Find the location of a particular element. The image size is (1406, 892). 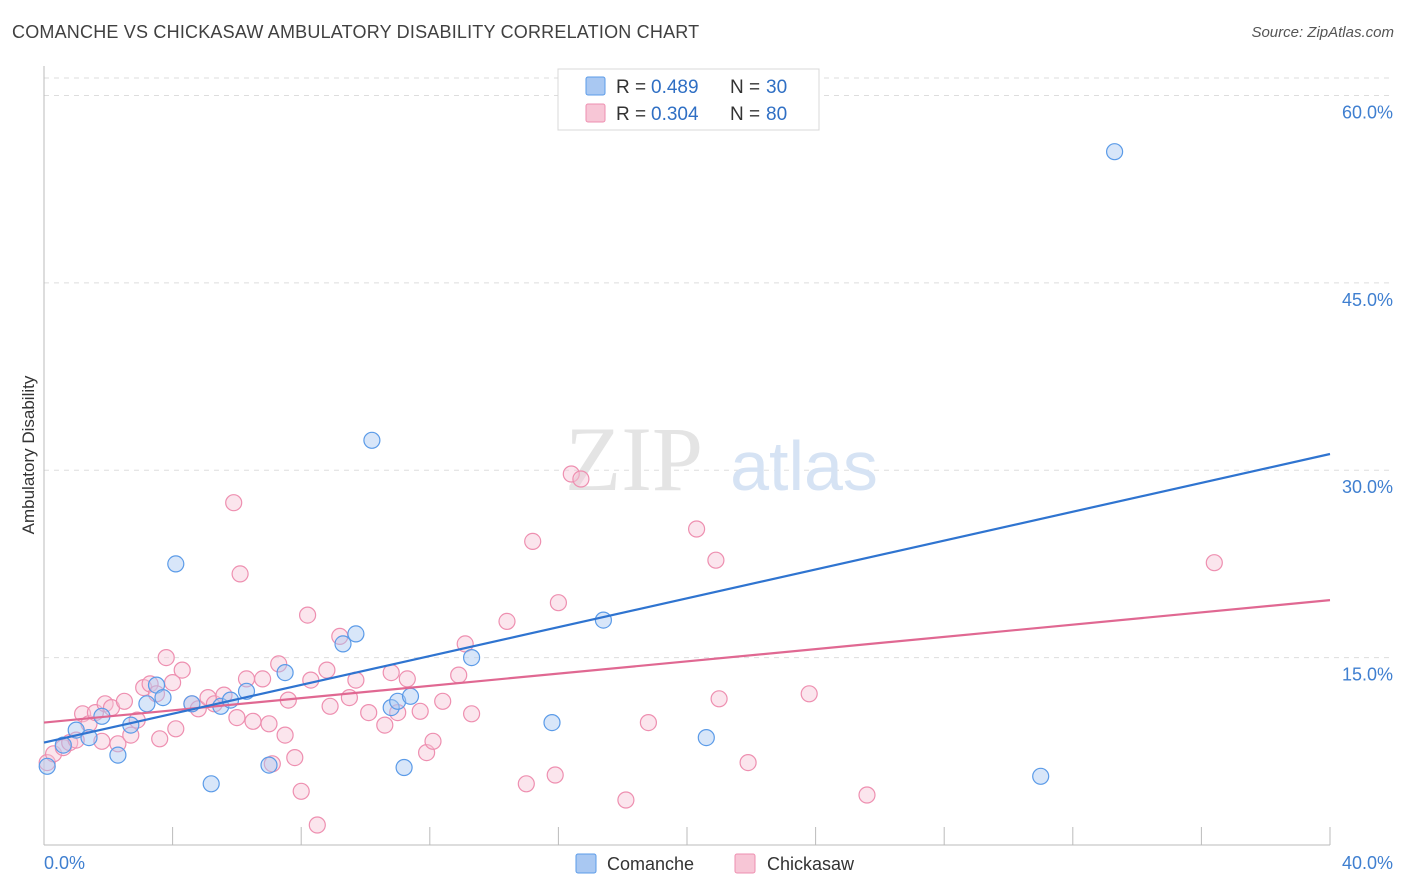

legend-n-label-chickasaw: N = is located at coordinates (745, 114).